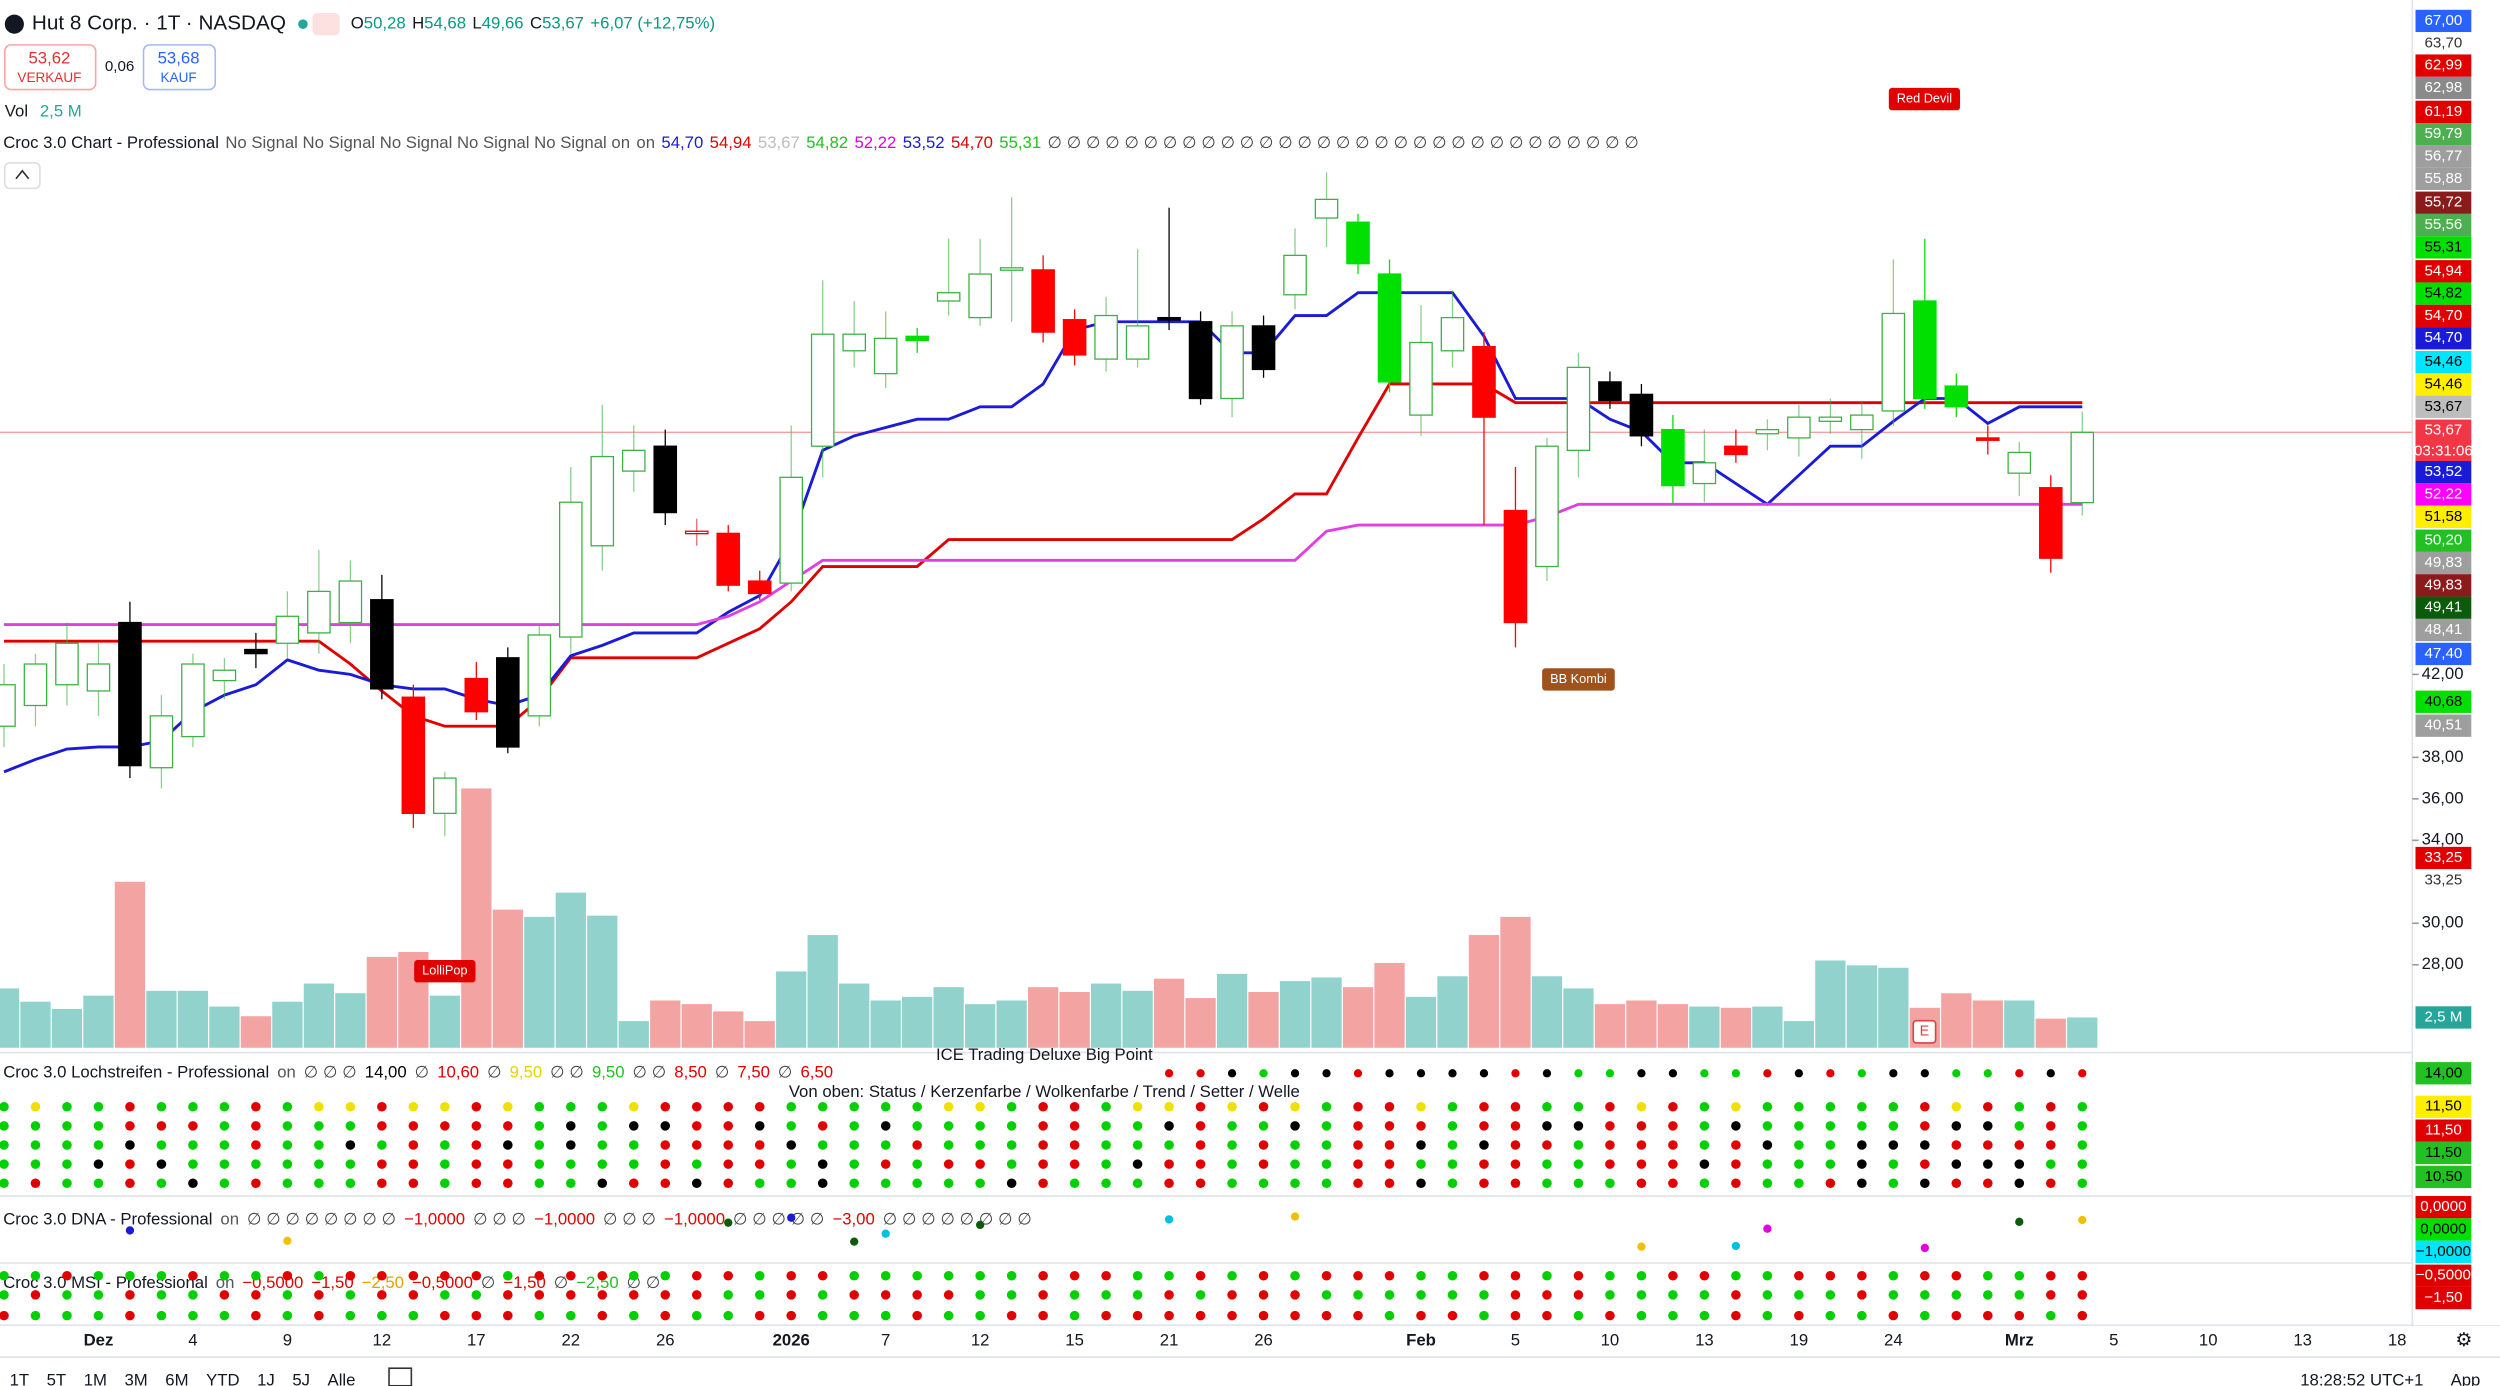  I want to click on ohlc-key: H, so click(418, 23).